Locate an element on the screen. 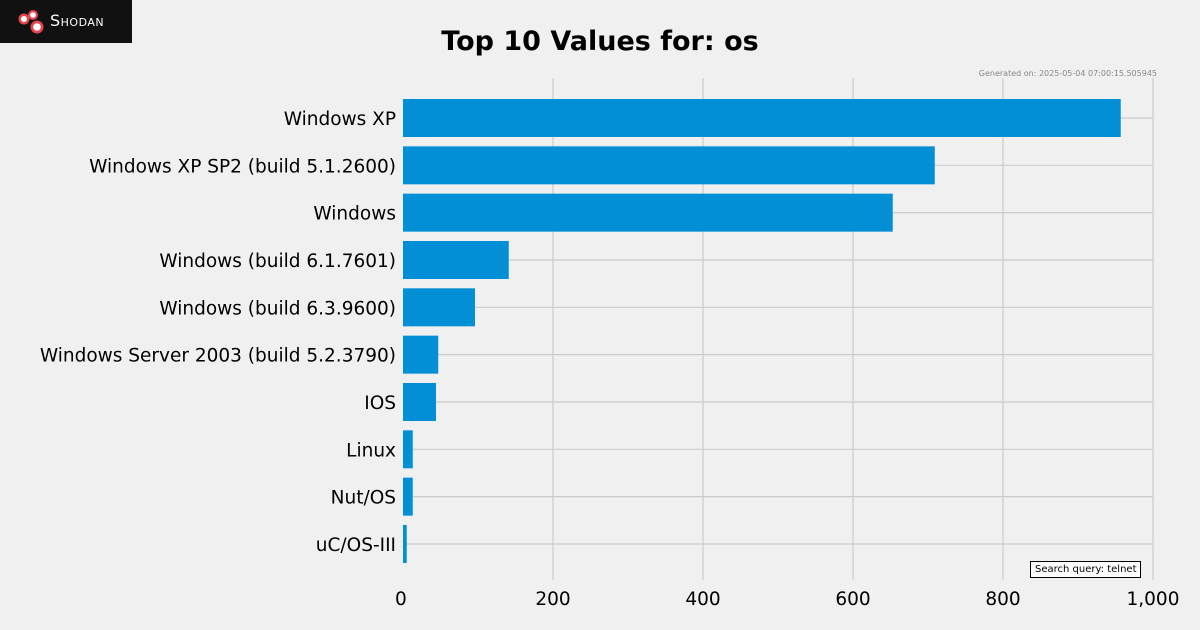 Image resolution: width=1200 pixels, height=630 pixels. category-label: Linux is located at coordinates (371, 450).